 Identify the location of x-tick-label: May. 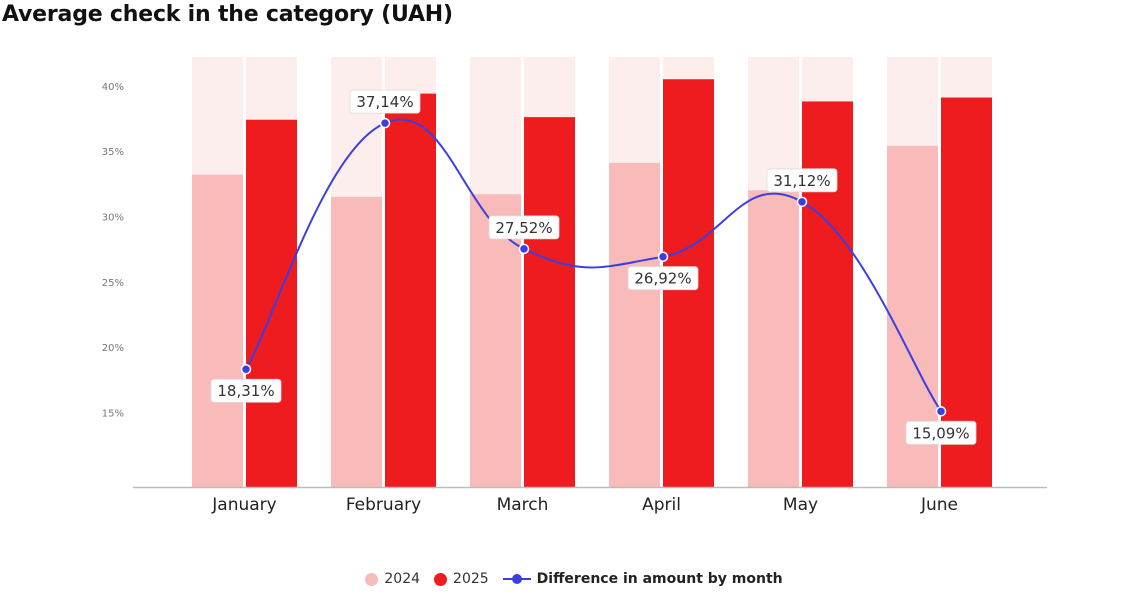
(800, 505).